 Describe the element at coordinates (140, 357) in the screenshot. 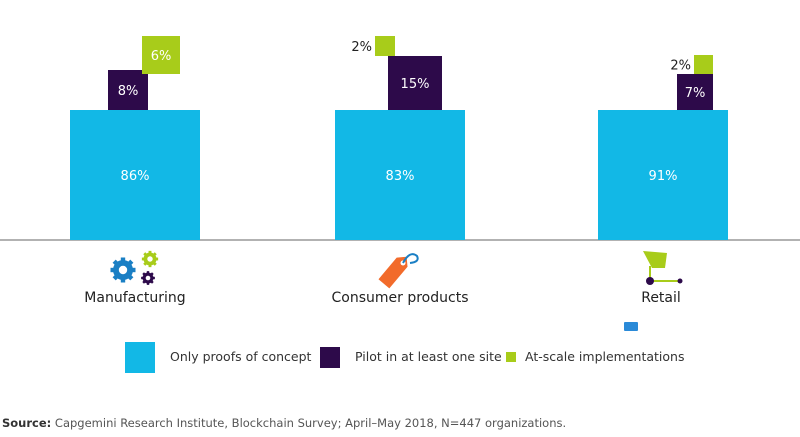

I see `legend-swatch-poc` at that location.